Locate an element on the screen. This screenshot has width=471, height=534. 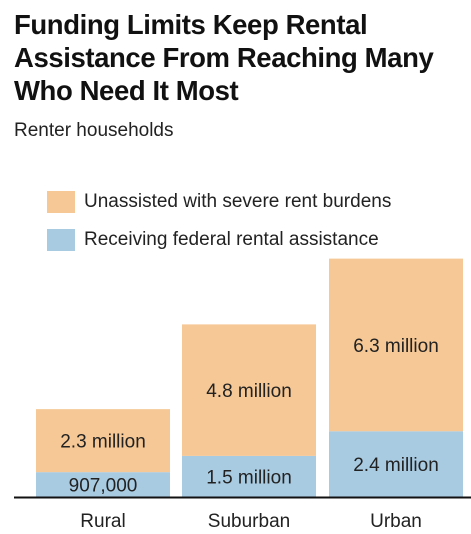
bar-rural-unassisted is located at coordinates (103, 441).